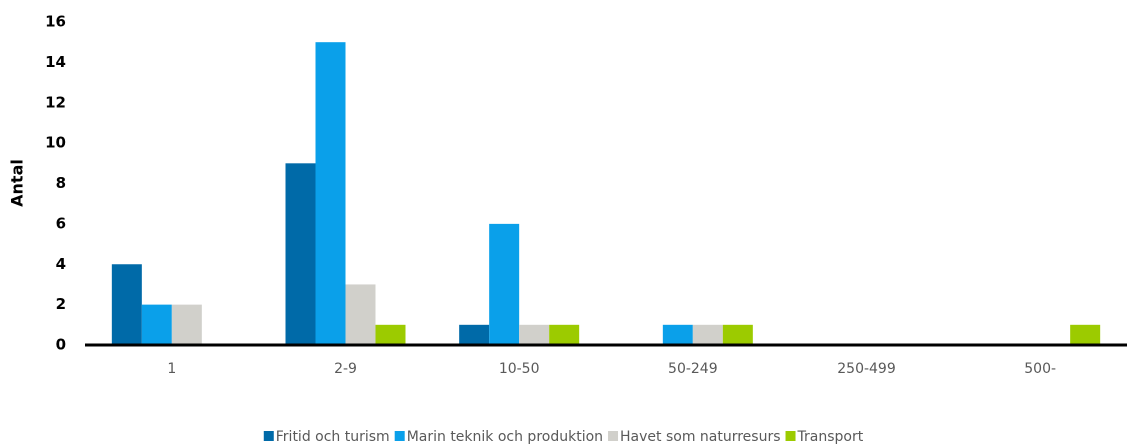 This screenshot has height=446, width=1127. I want to click on legend-label: Havet som naturresurs, so click(700, 437).